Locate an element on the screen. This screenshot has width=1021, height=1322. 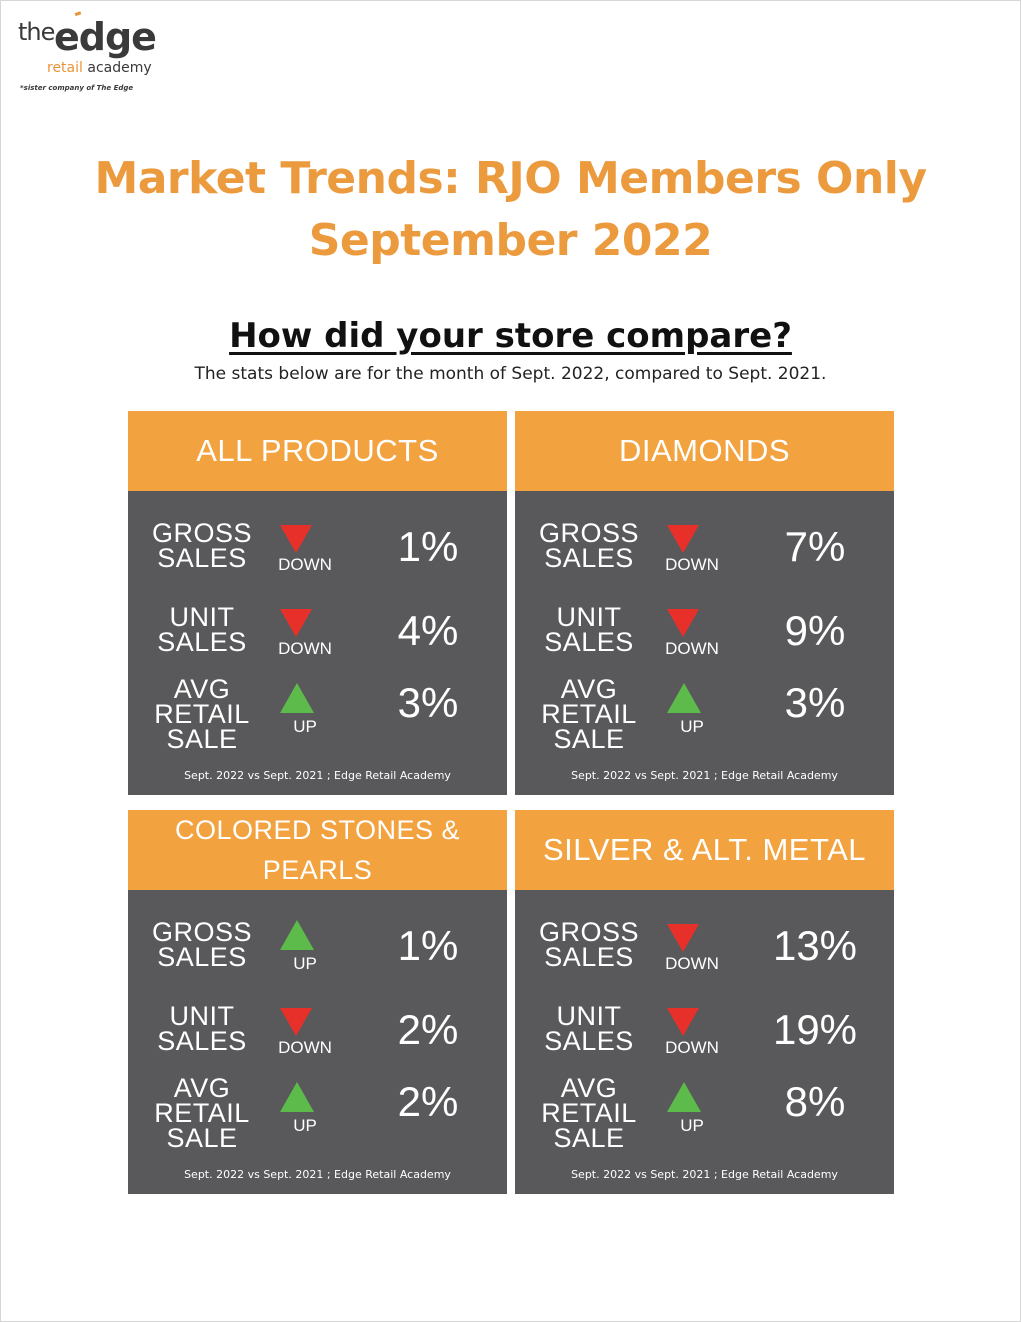
stat-row: UNIT SALES DOWN 4% is located at coordinates (317, 636).